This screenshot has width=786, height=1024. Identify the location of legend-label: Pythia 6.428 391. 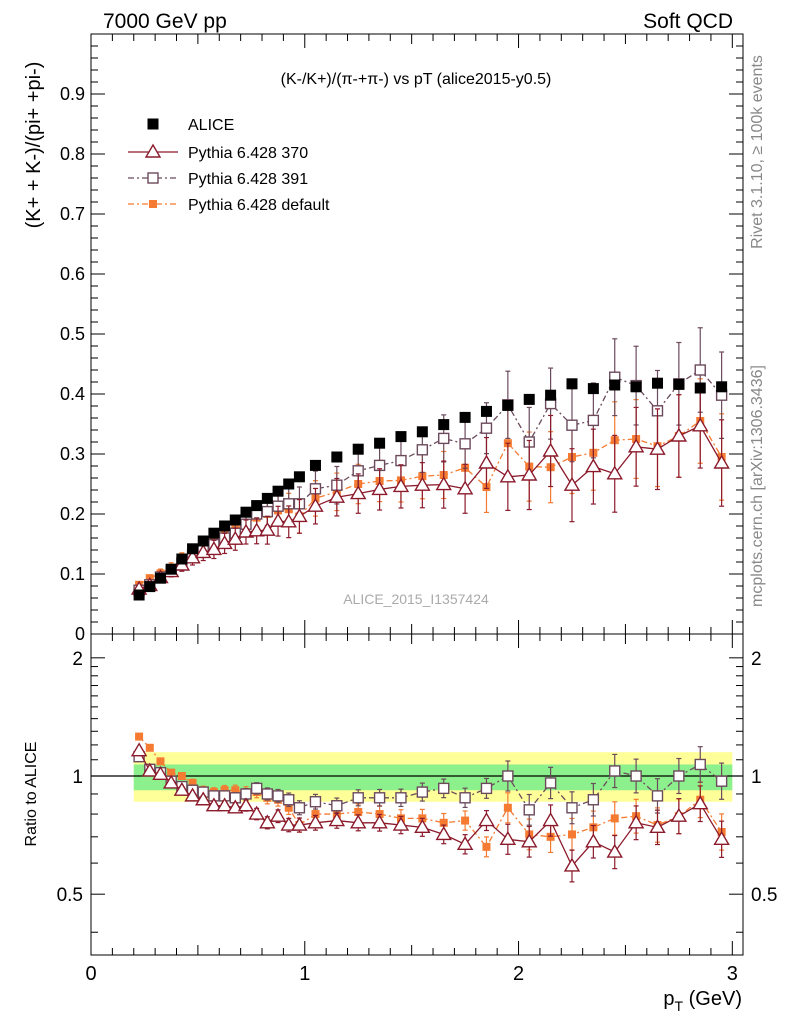
(248, 179).